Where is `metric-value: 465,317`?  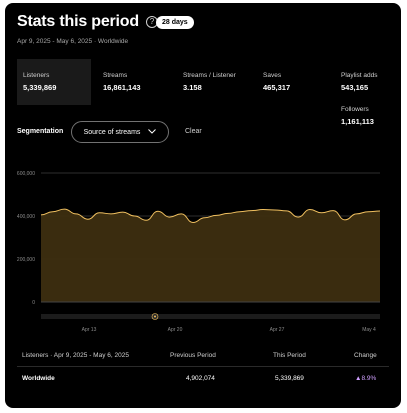
metric-value: 465,317 is located at coordinates (277, 87).